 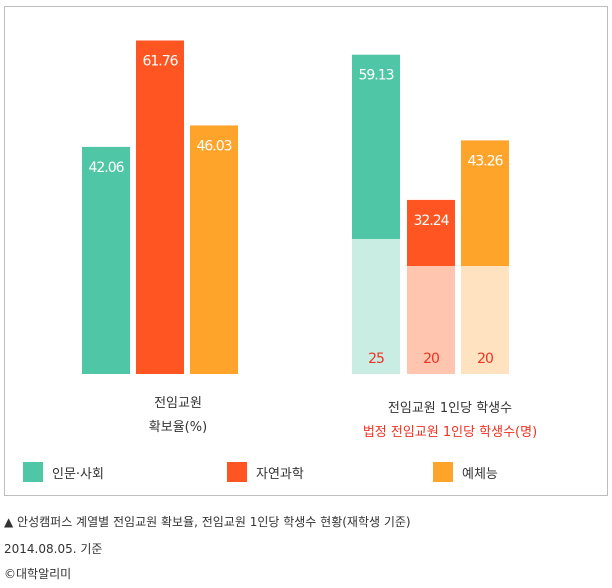 What do you see at coordinates (237, 472) in the screenshot?
I see `legend-swatch-natural-sciences` at bounding box center [237, 472].